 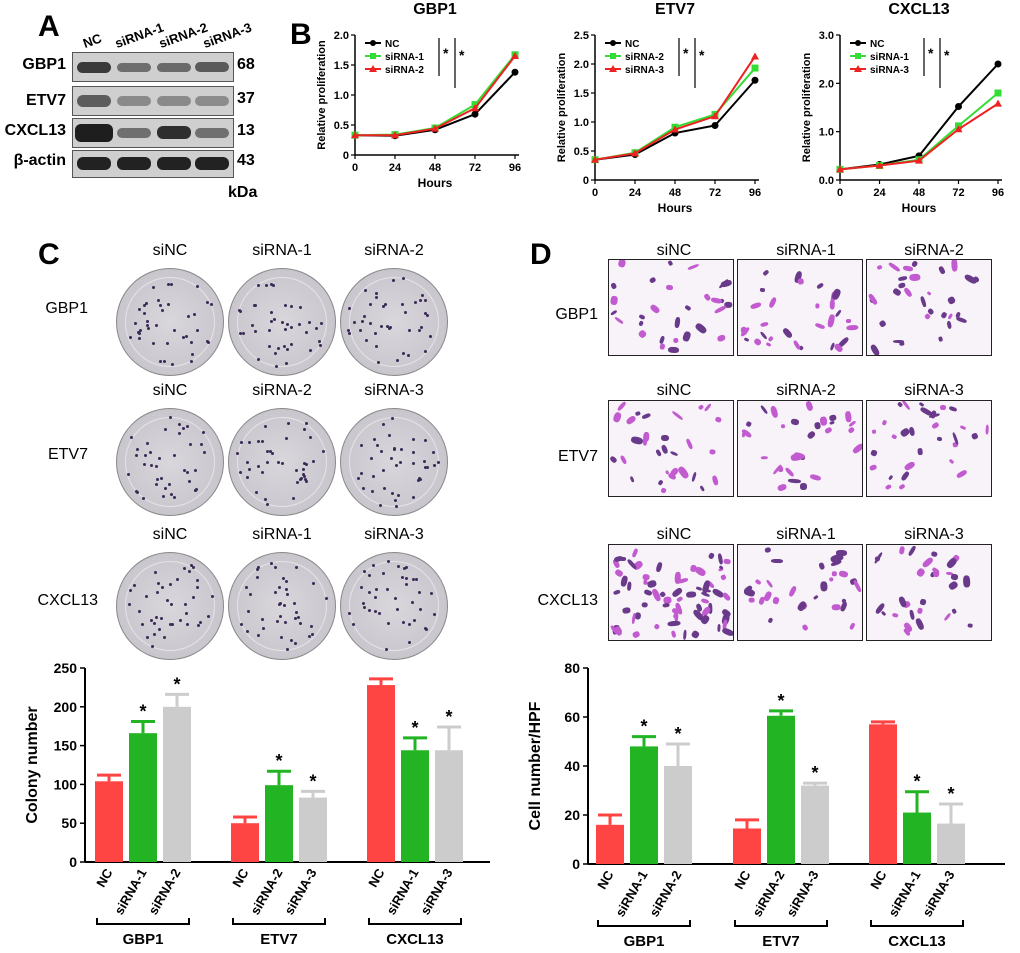 What do you see at coordinates (435, 168) in the screenshot?
I see `x-tick-label: 48` at bounding box center [435, 168].